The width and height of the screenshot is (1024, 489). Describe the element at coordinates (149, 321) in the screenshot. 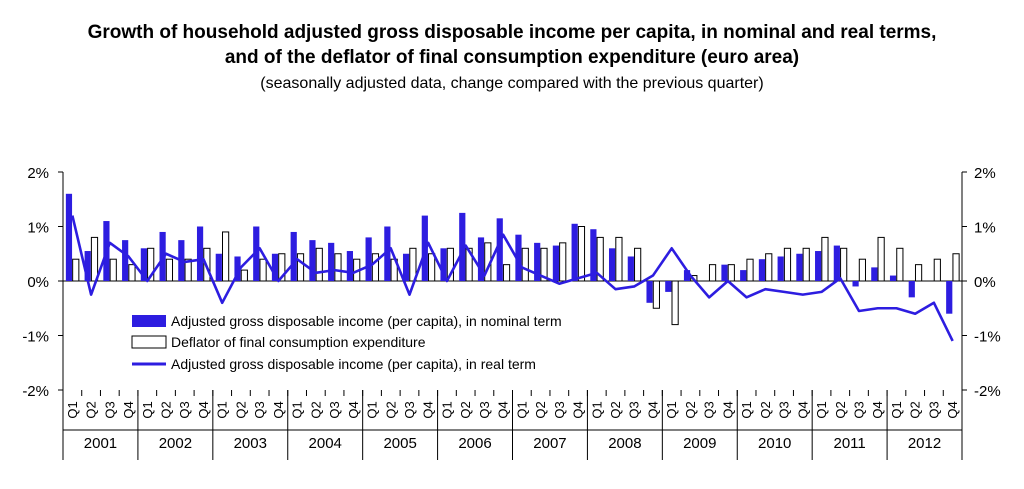

I see `legend-swatch-nominal` at that location.